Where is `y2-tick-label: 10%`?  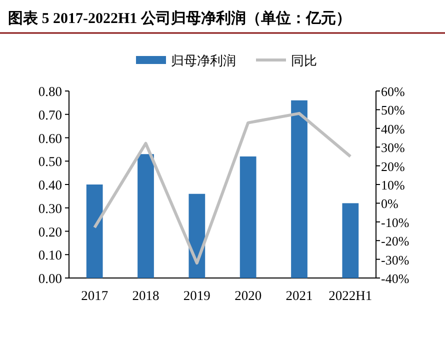
y2-tick-label: 10% is located at coordinates (393, 185).